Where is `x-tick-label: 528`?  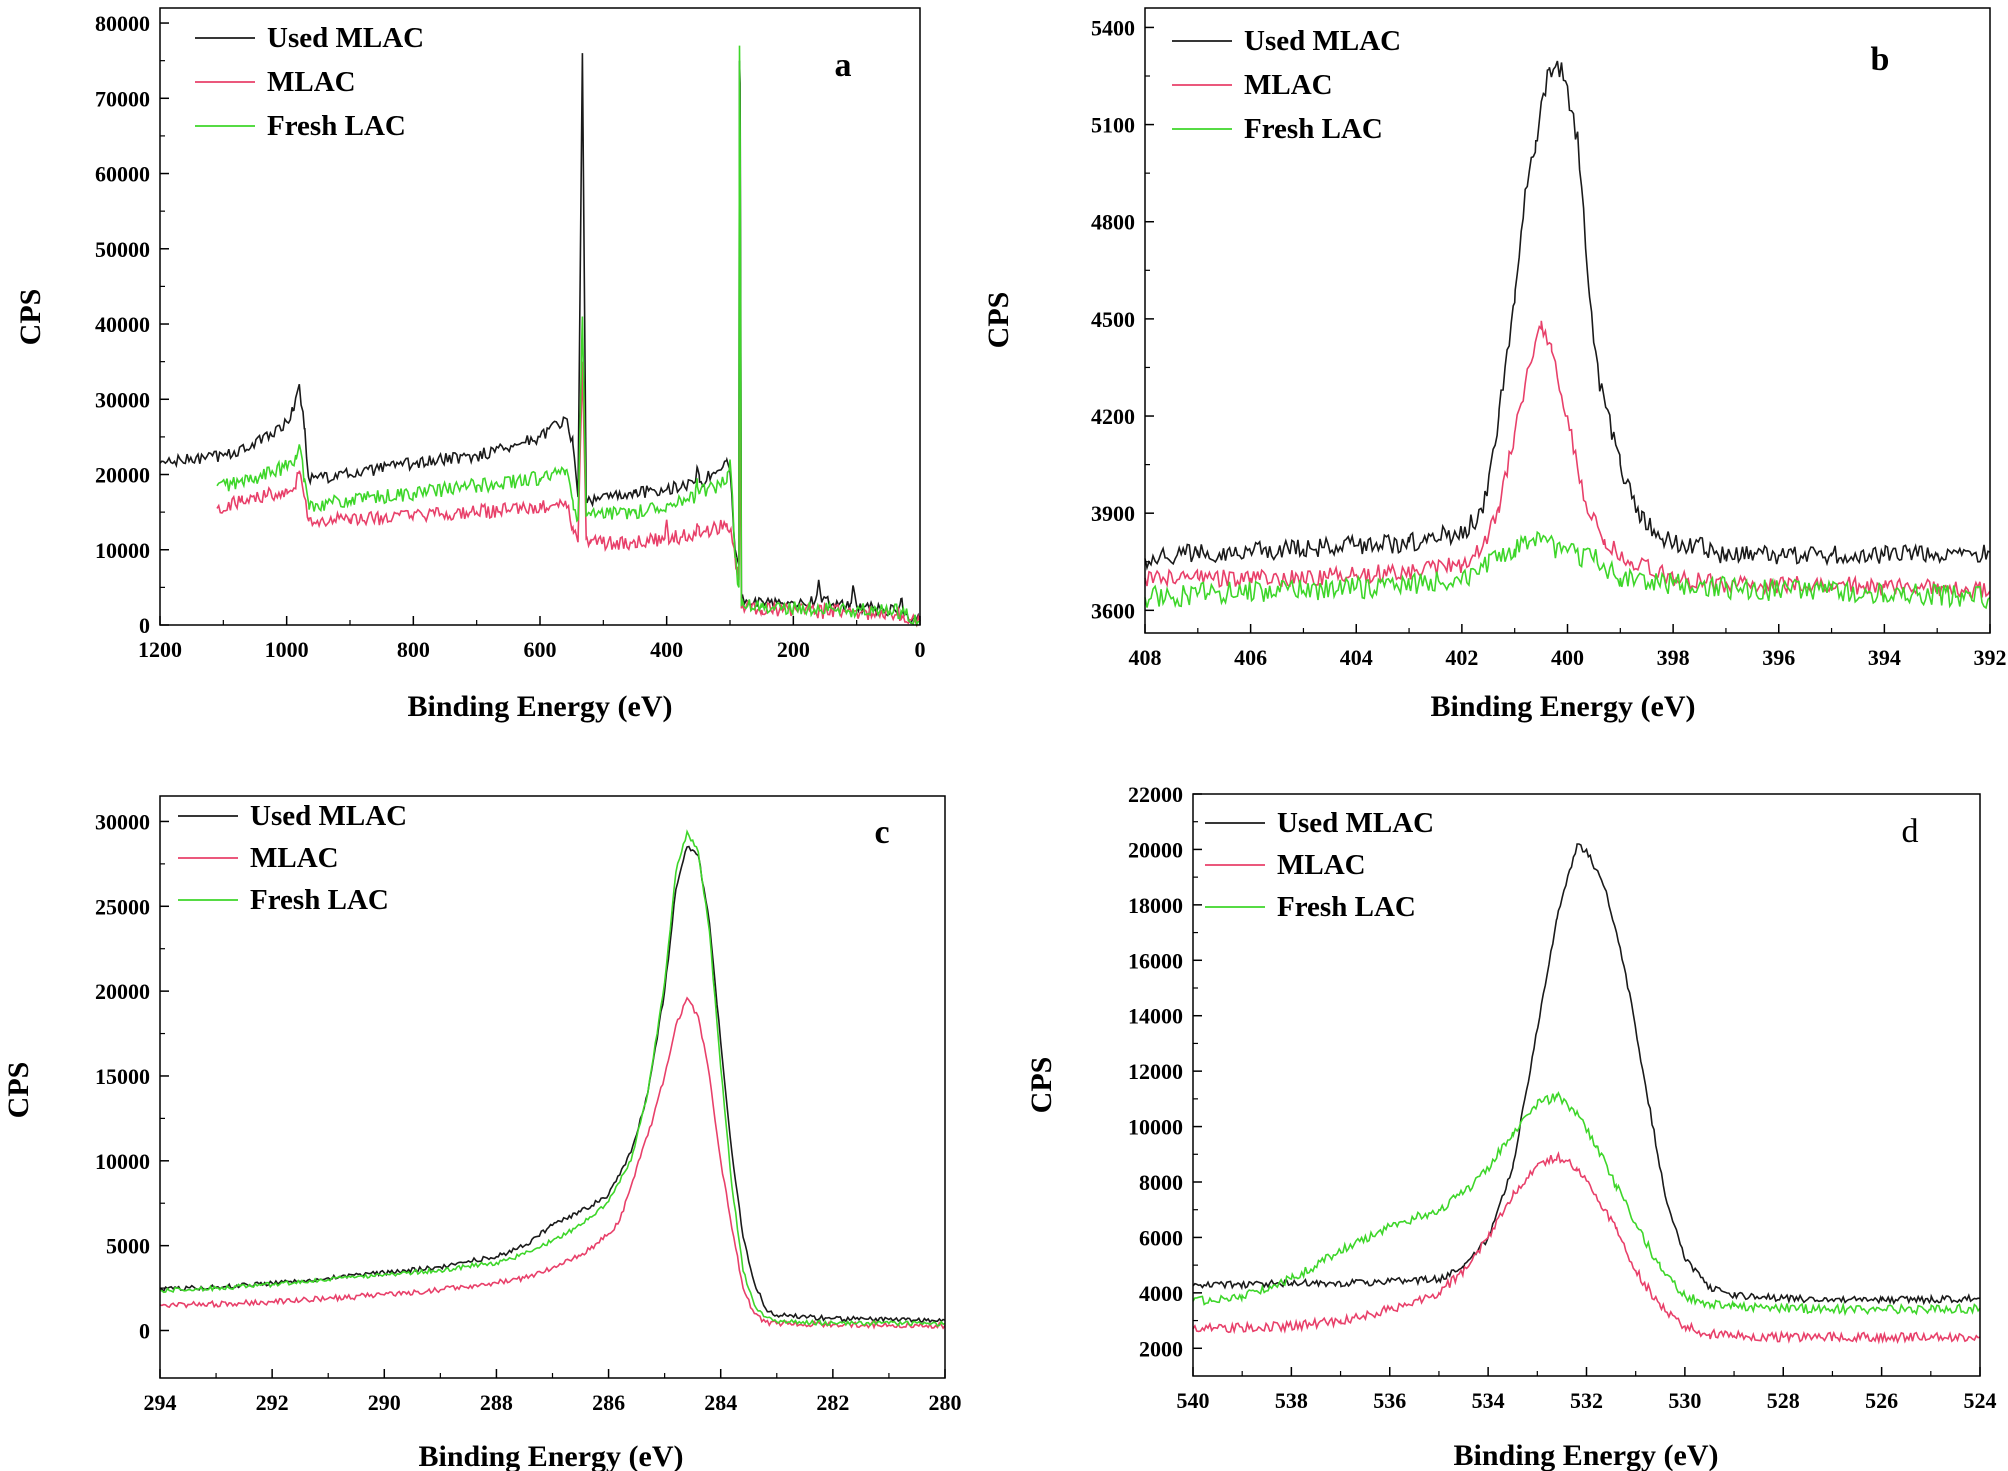 x-tick-label: 528 is located at coordinates (1783, 1400).